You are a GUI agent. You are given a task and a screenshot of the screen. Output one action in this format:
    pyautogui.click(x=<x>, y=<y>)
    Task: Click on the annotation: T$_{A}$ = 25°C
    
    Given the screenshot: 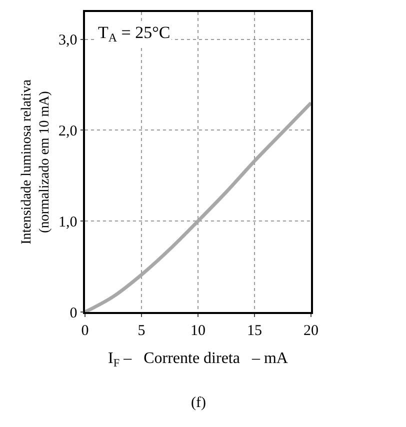 What is the action you would take?
    pyautogui.click(x=134, y=34)
    